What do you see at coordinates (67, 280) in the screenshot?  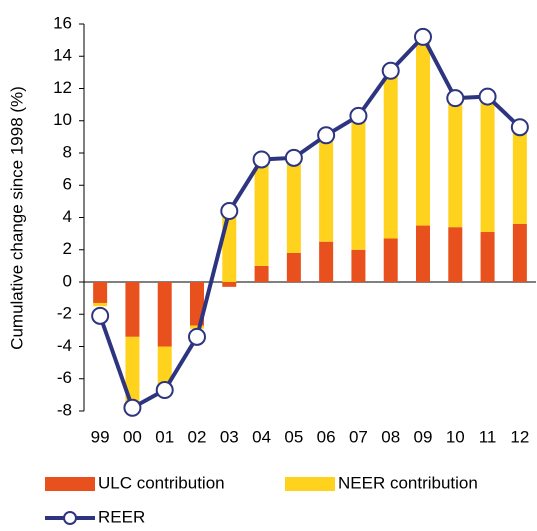 I see `y-tick-label: 0` at bounding box center [67, 280].